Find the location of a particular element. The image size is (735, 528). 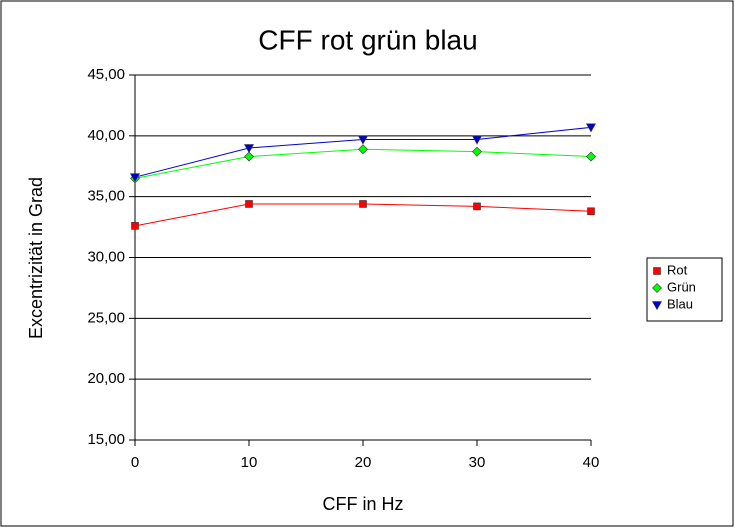

y-tick-label: 35,00 is located at coordinates (106, 196).